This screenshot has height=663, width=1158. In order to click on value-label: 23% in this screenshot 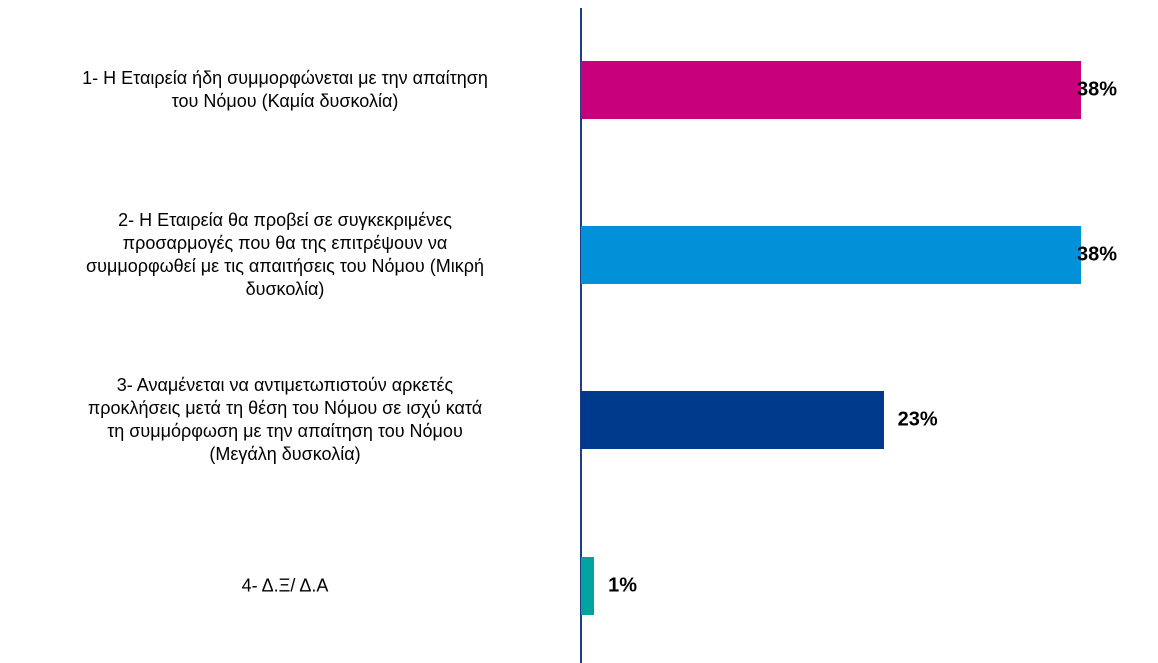, I will do `click(917, 419)`.